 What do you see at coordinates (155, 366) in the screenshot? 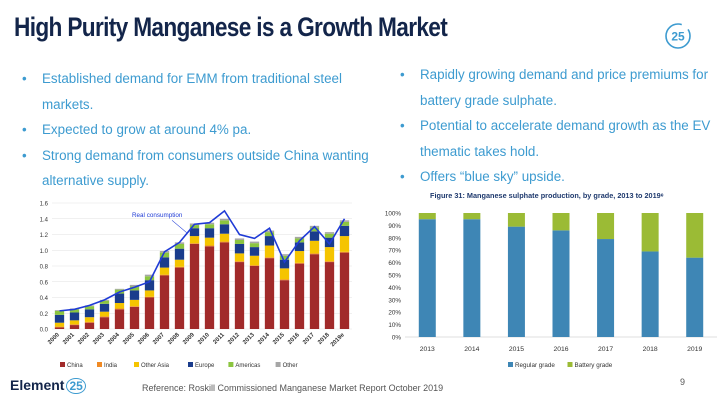
I see `legend-label: Other Asia` at bounding box center [155, 366].